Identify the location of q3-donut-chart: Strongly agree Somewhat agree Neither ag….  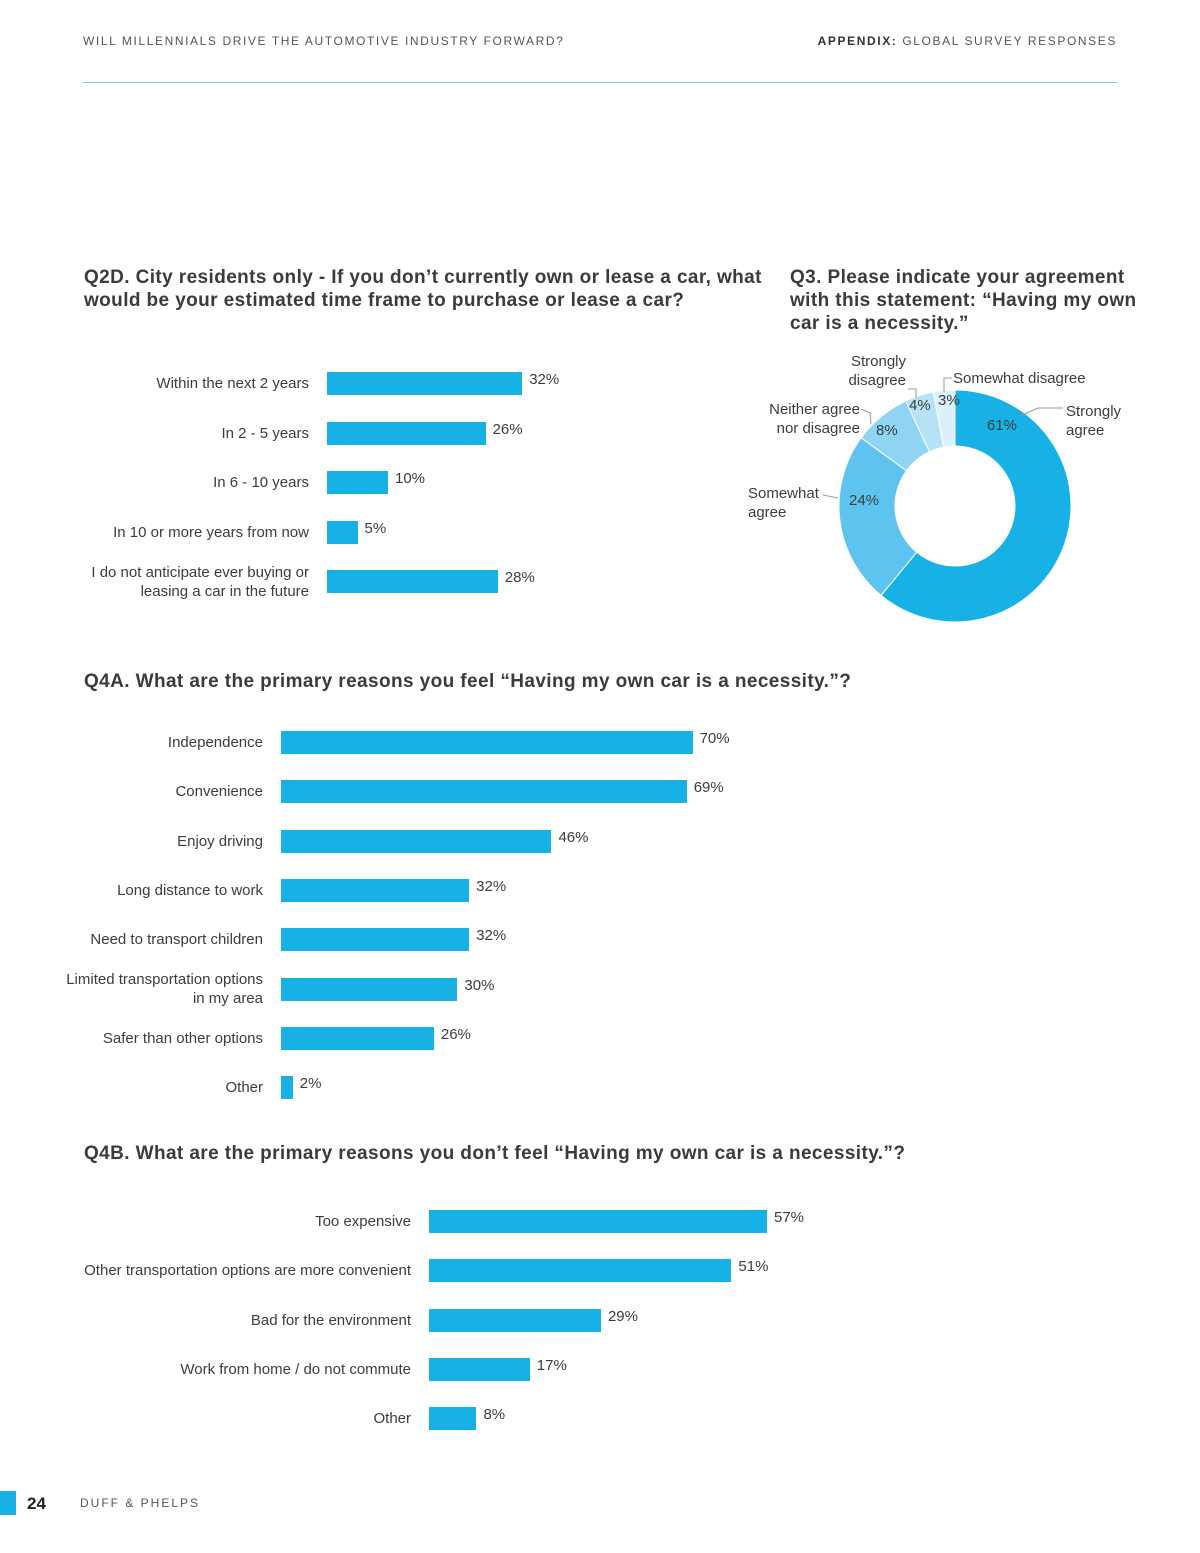
(940, 490).